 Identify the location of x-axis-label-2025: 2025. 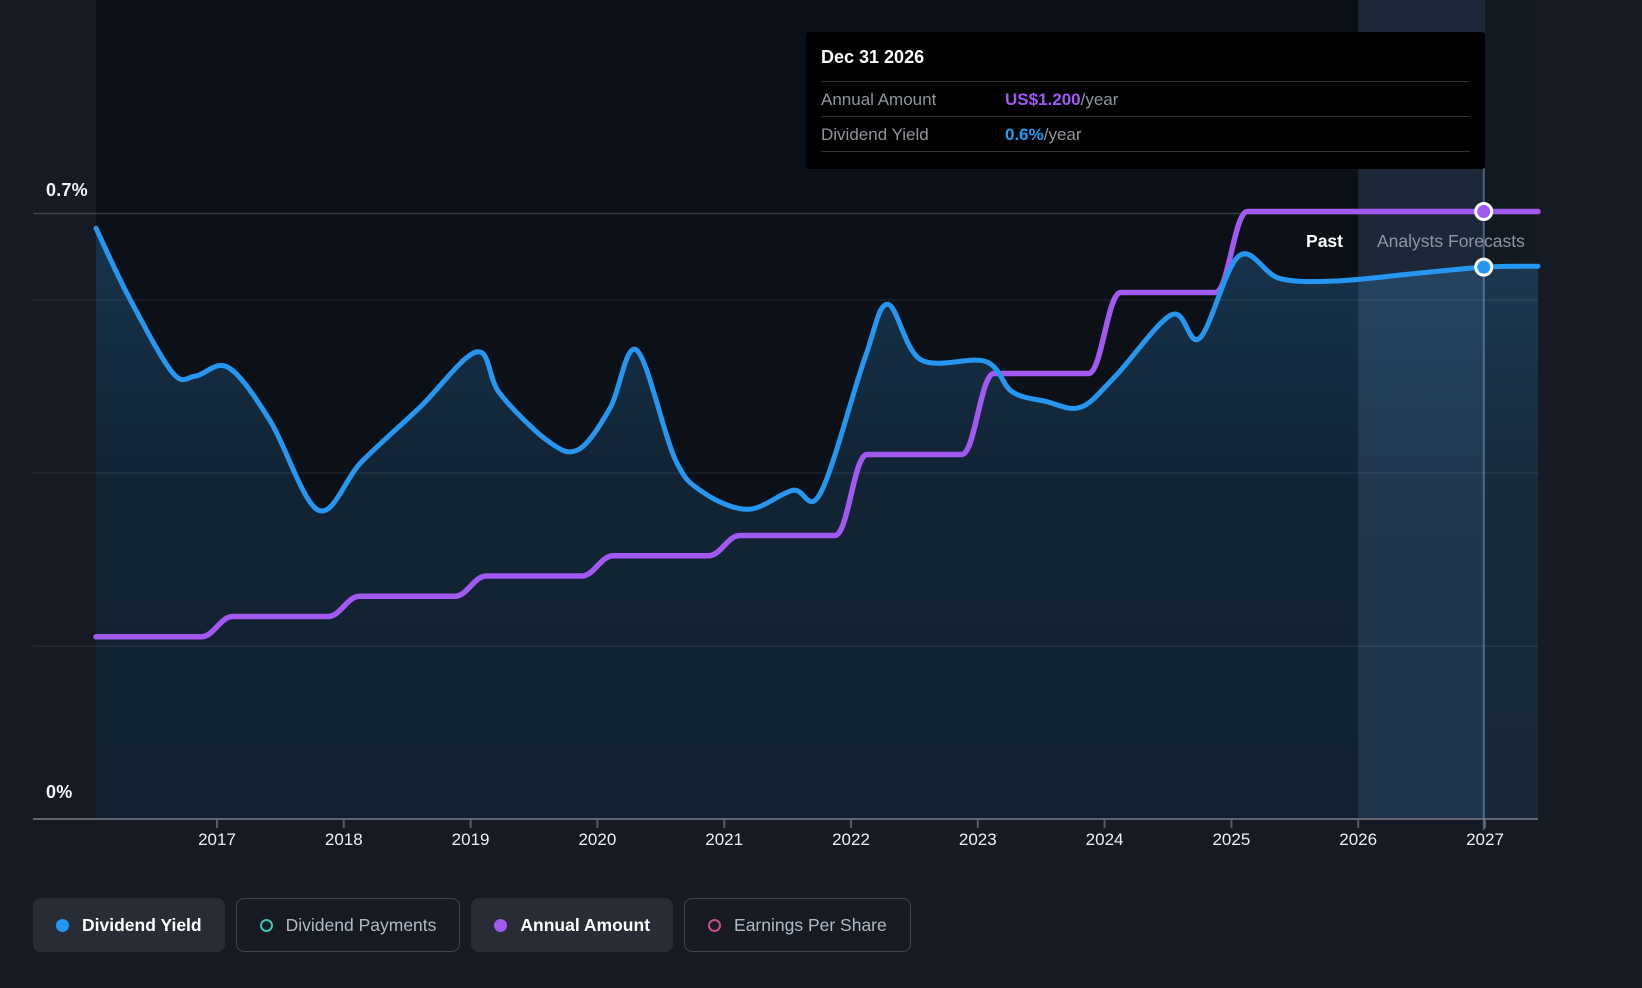
(1231, 839).